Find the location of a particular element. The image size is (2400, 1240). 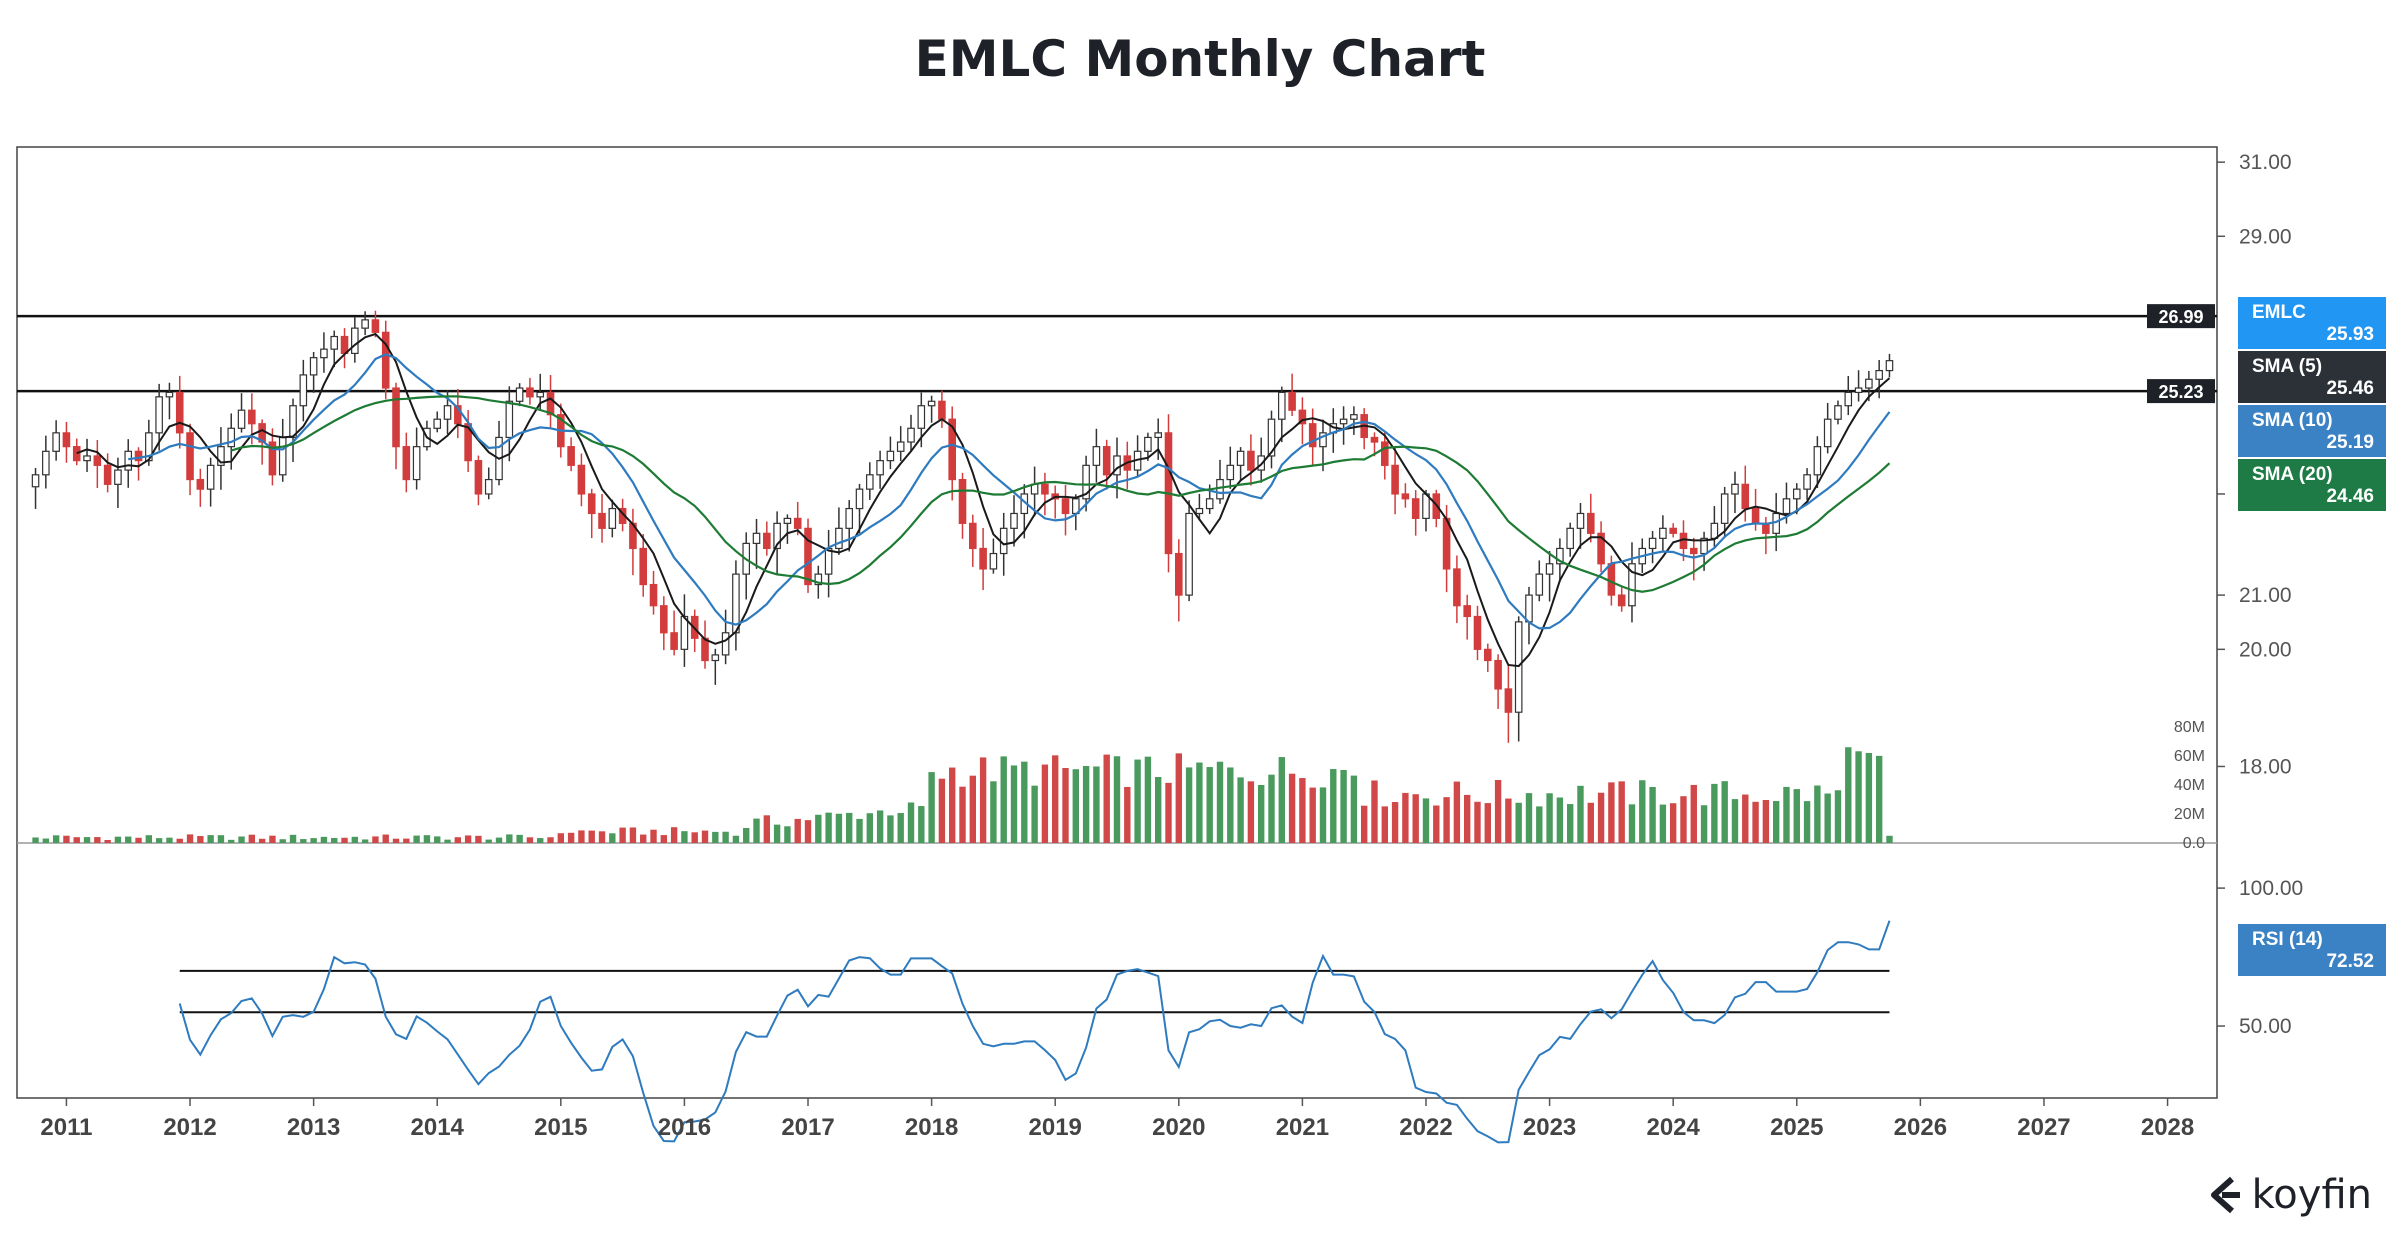

x-tick-label: 2023 is located at coordinates (1549, 1127).